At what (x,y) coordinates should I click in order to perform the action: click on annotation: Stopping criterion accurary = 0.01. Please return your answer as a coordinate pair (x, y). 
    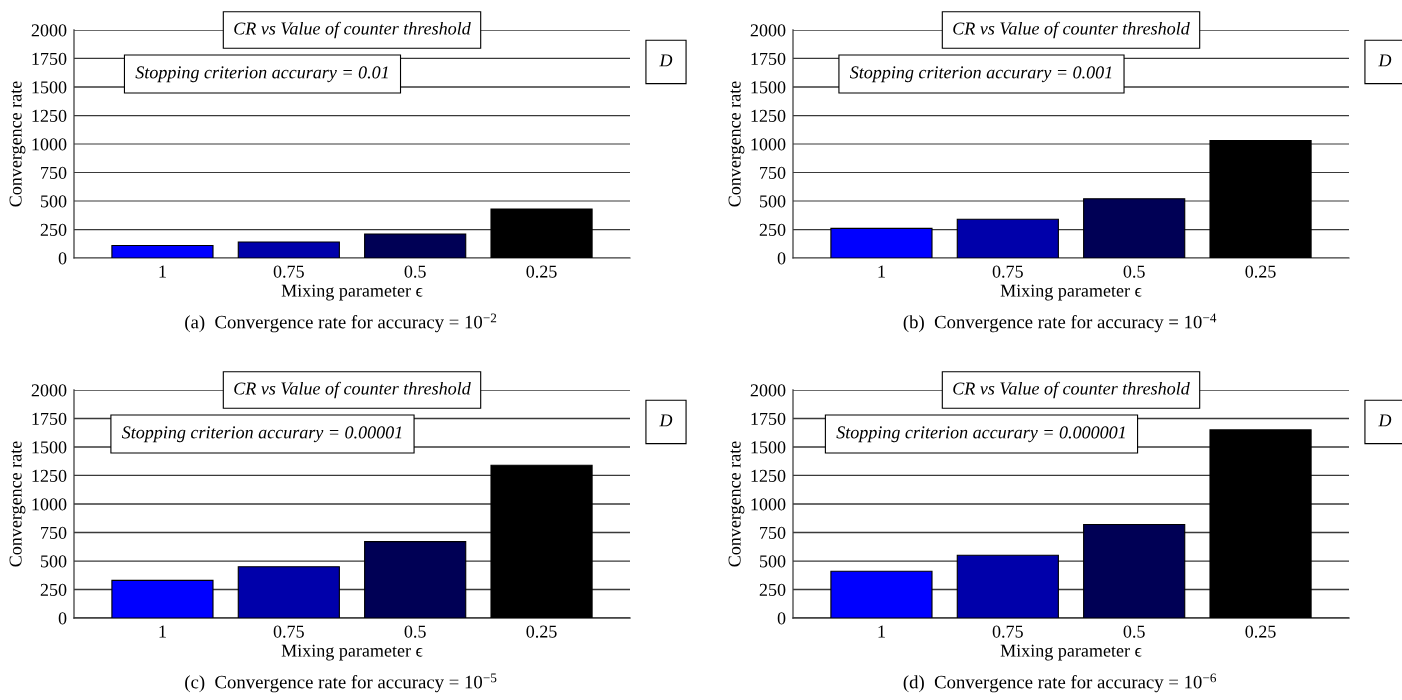
    Looking at the image, I should click on (261, 74).